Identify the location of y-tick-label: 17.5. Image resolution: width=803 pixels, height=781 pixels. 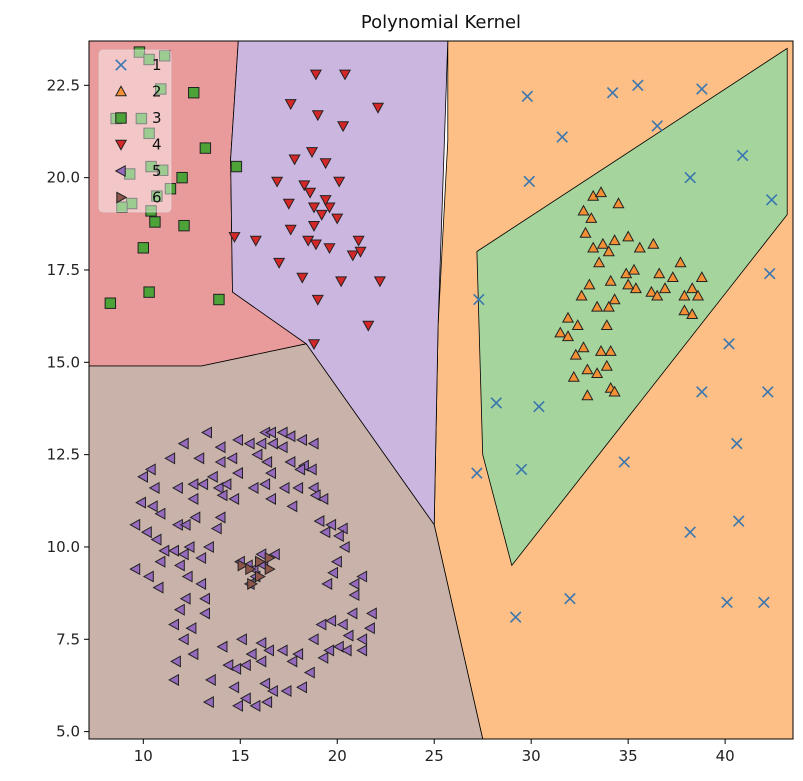
(63, 270).